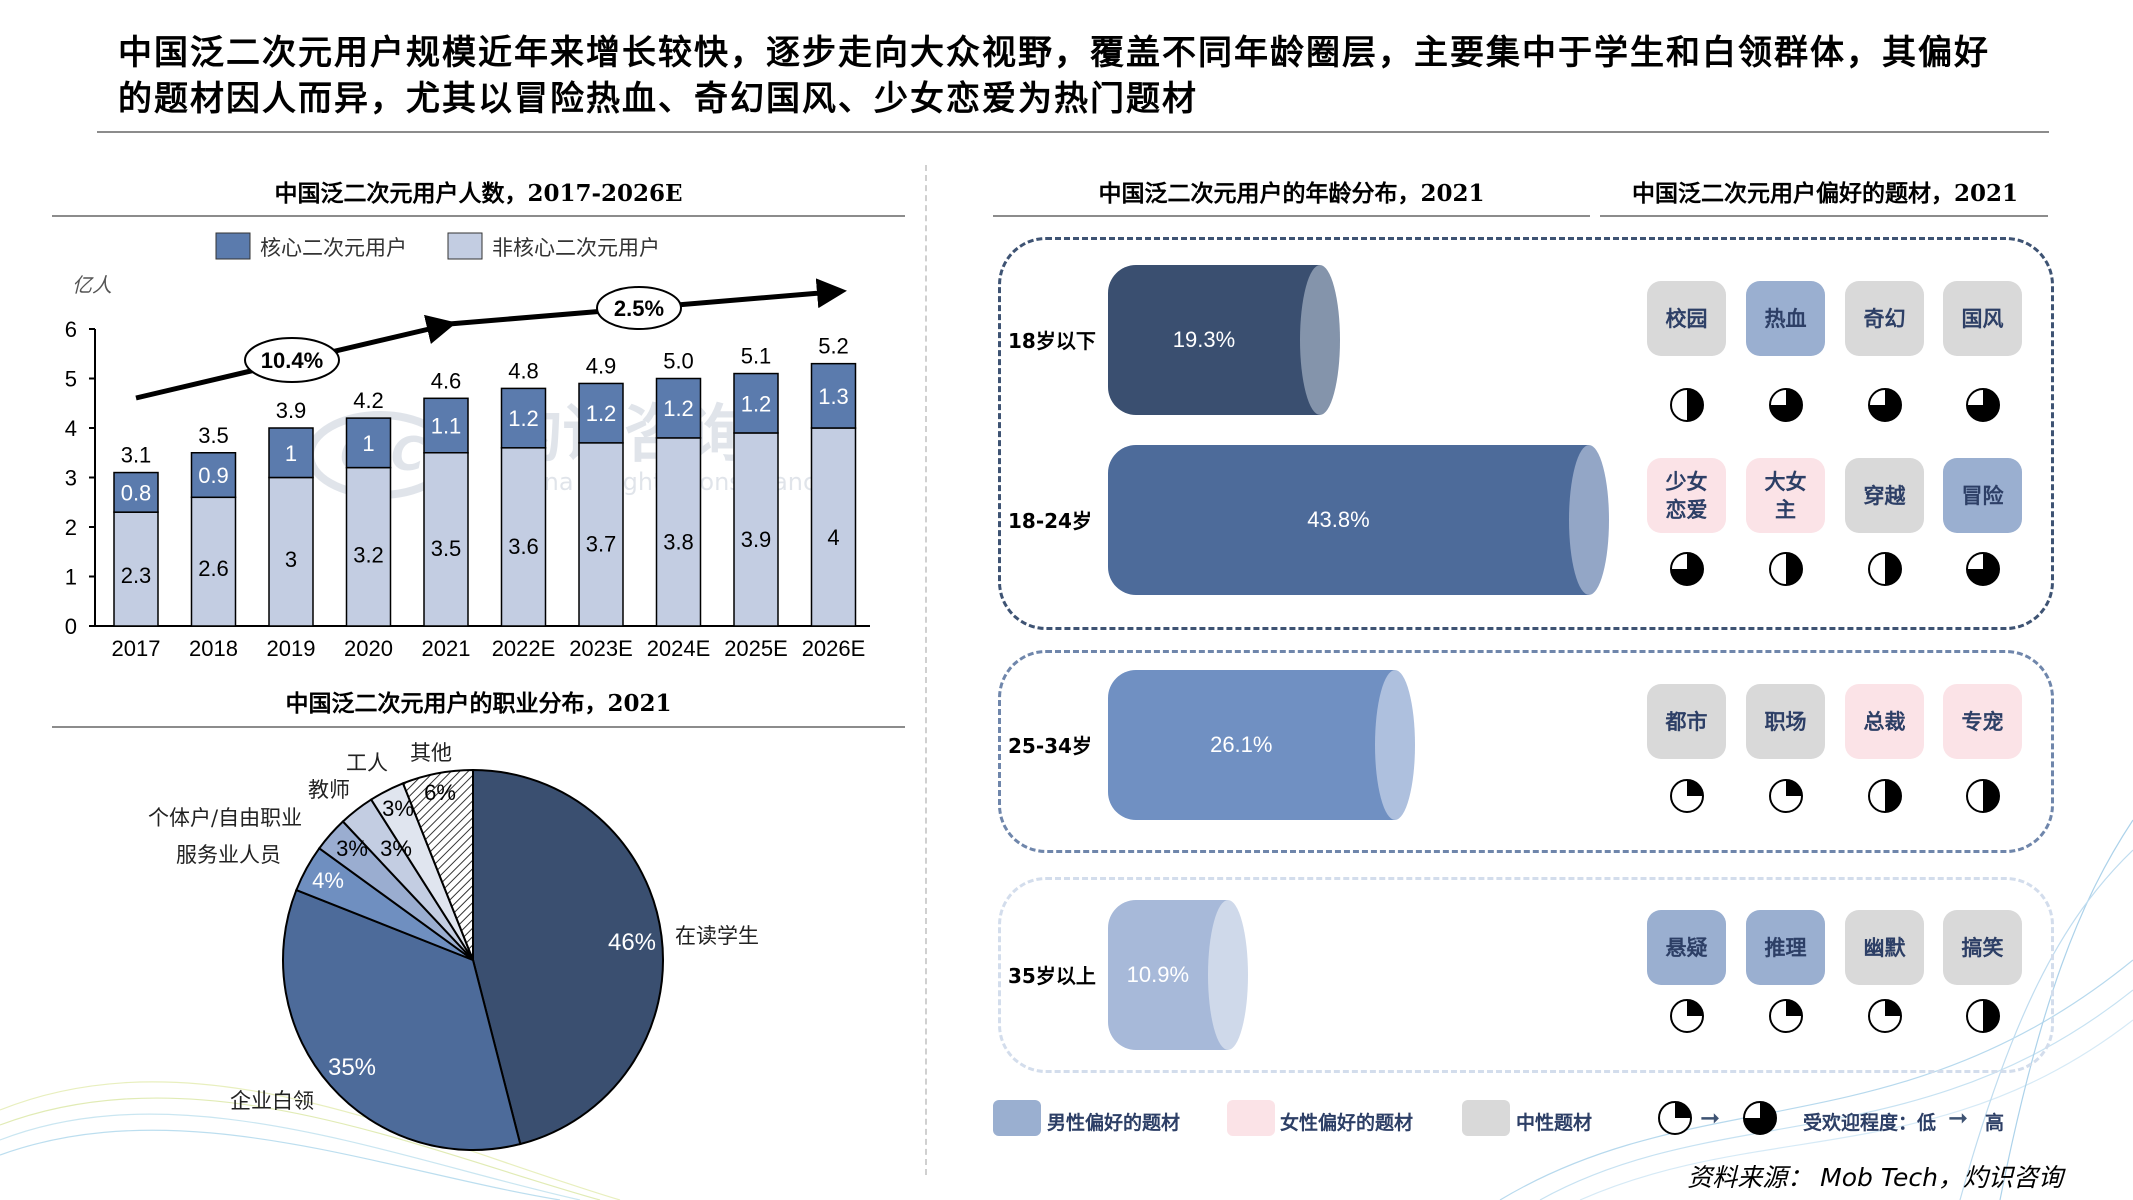 The height and width of the screenshot is (1200, 2133). Describe the element at coordinates (213, 435) in the screenshot. I see `bar-total-label: 3.5` at that location.